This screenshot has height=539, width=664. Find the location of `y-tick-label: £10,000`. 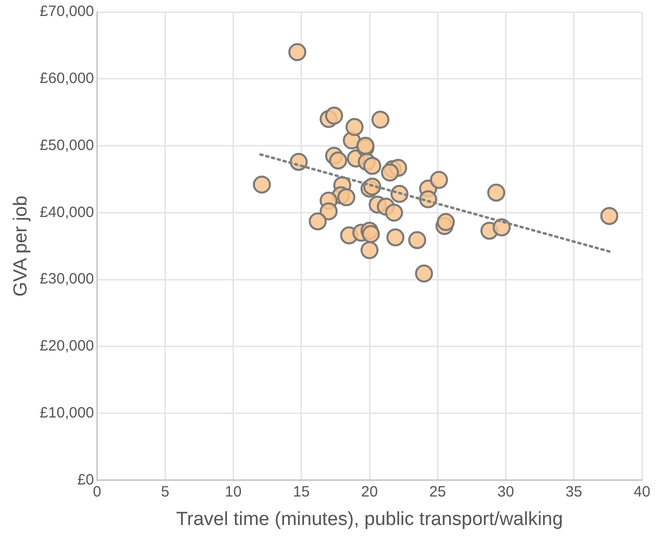

y-tick-label: £10,000 is located at coordinates (67, 413).